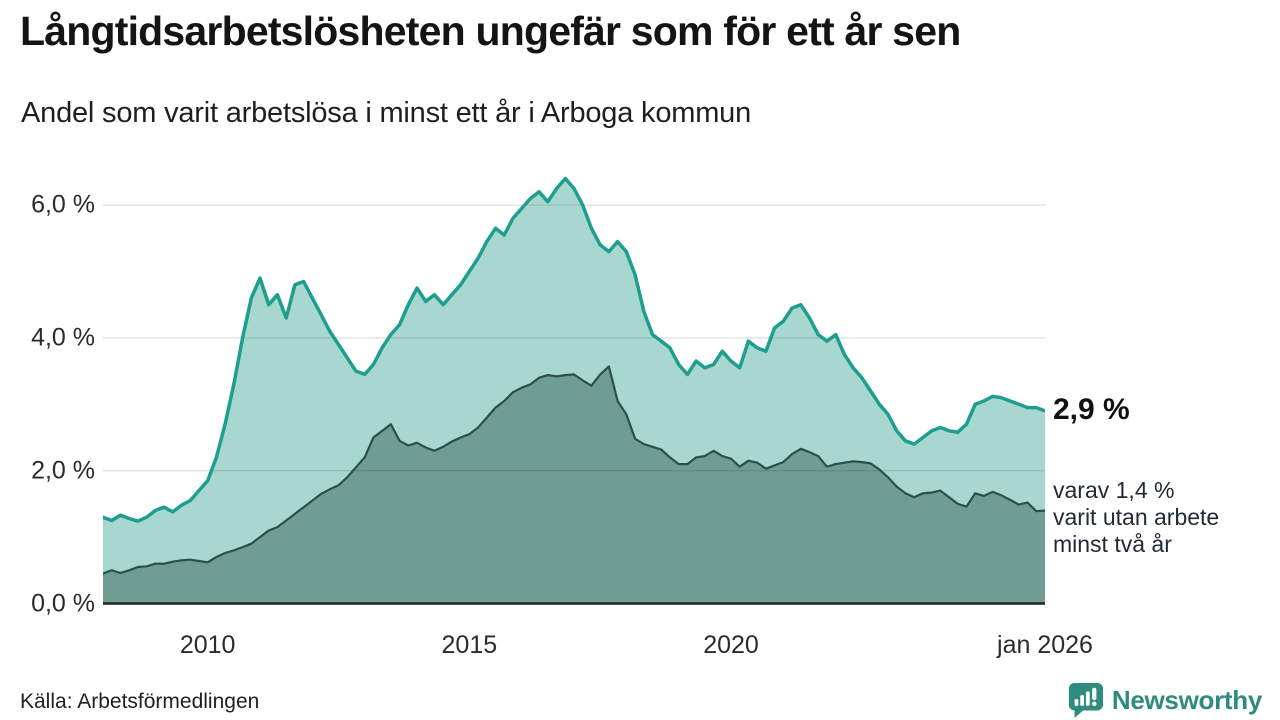 The width and height of the screenshot is (1280, 720). I want to click on x-tick-label: jan 2026, so click(1045, 645).